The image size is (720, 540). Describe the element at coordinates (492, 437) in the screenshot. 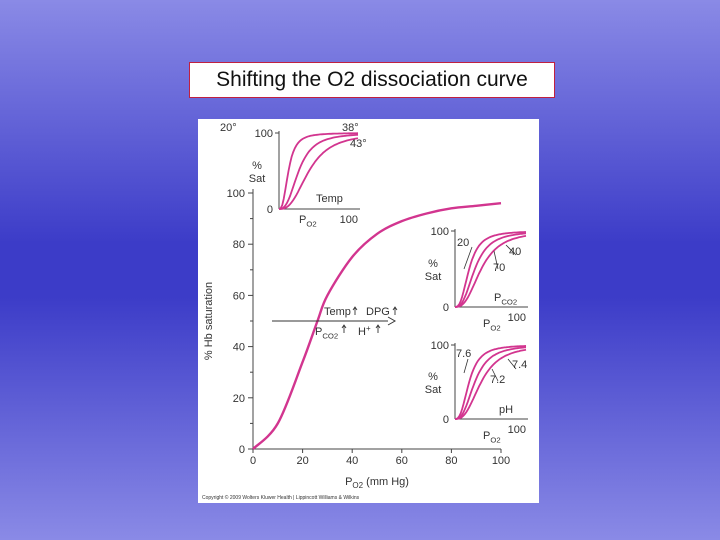

I see `inset-x-label-ph: PO2` at that location.